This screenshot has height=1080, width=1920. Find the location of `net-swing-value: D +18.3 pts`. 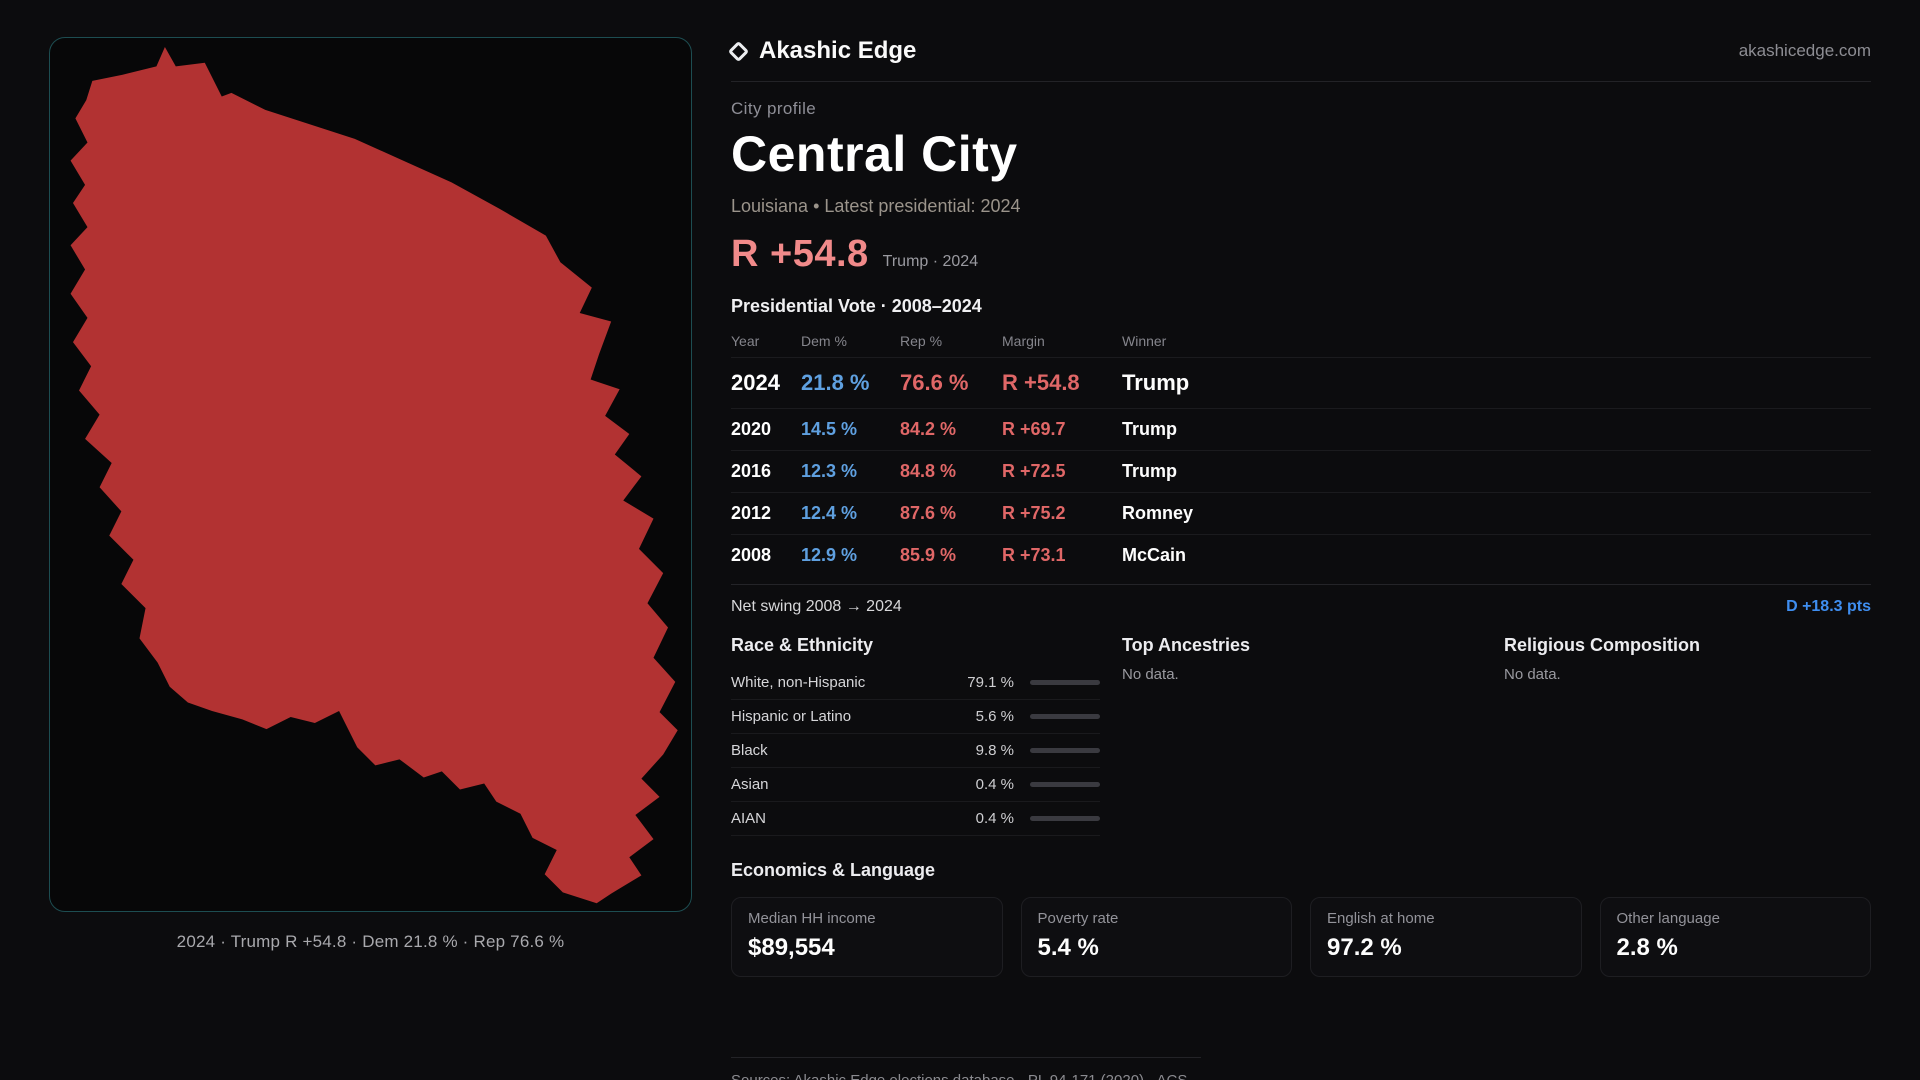

net-swing-value: D +18.3 pts is located at coordinates (1828, 606).